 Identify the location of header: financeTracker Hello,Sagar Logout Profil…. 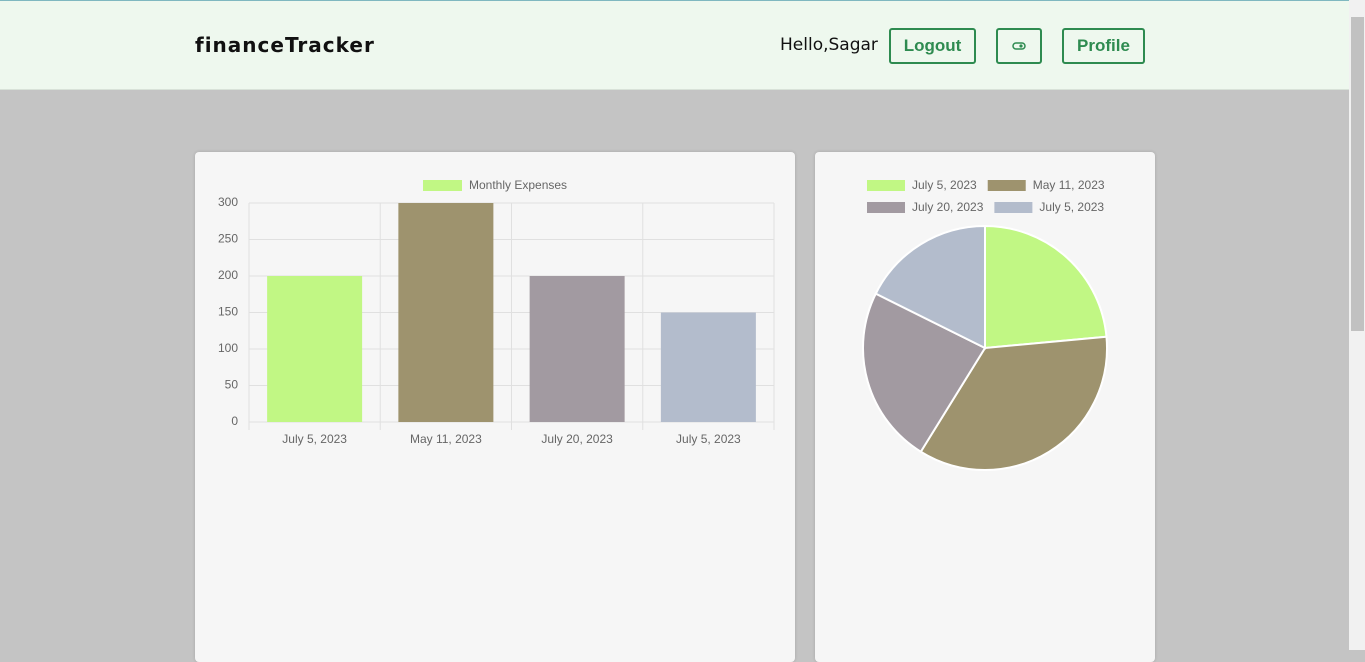
(674, 45).